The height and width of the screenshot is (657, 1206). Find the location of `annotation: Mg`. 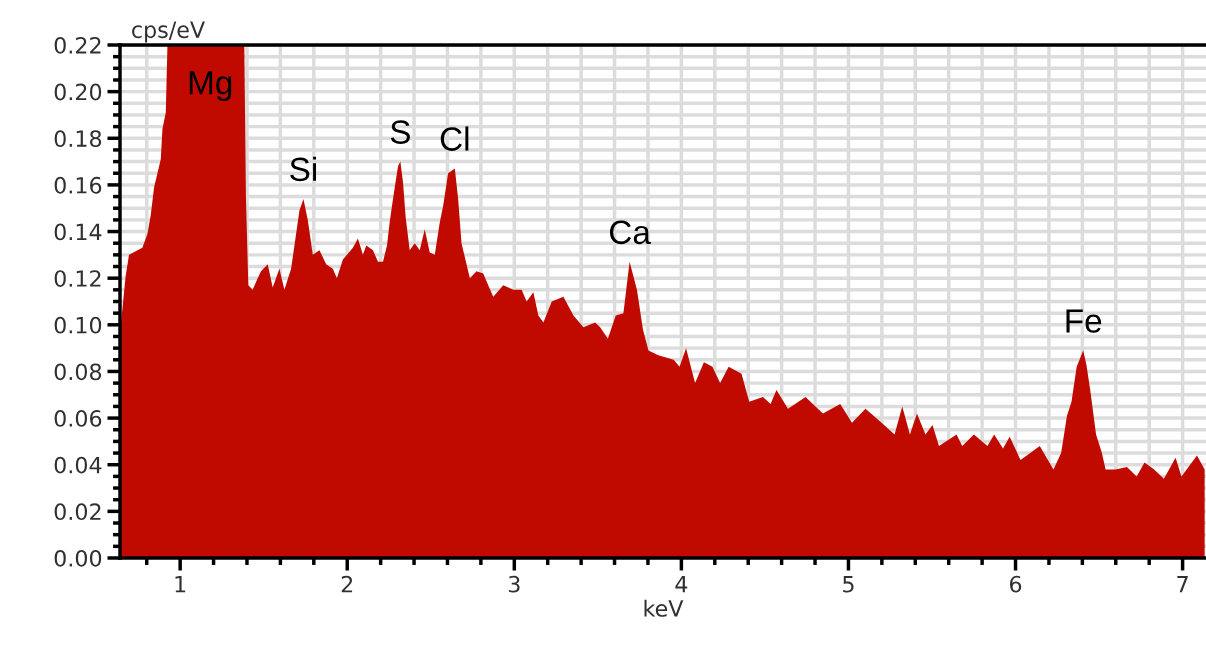

annotation: Mg is located at coordinates (210, 86).